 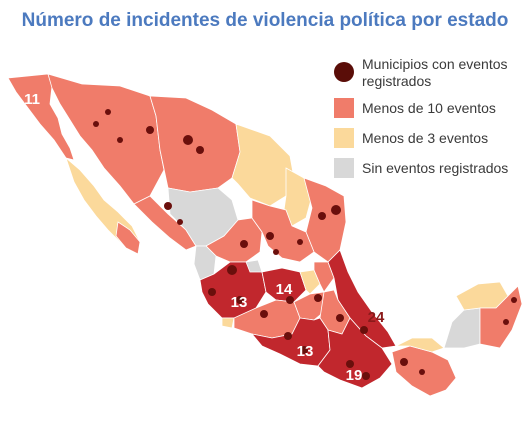 What do you see at coordinates (376, 317) in the screenshot?
I see `count-veracruz: 24` at bounding box center [376, 317].